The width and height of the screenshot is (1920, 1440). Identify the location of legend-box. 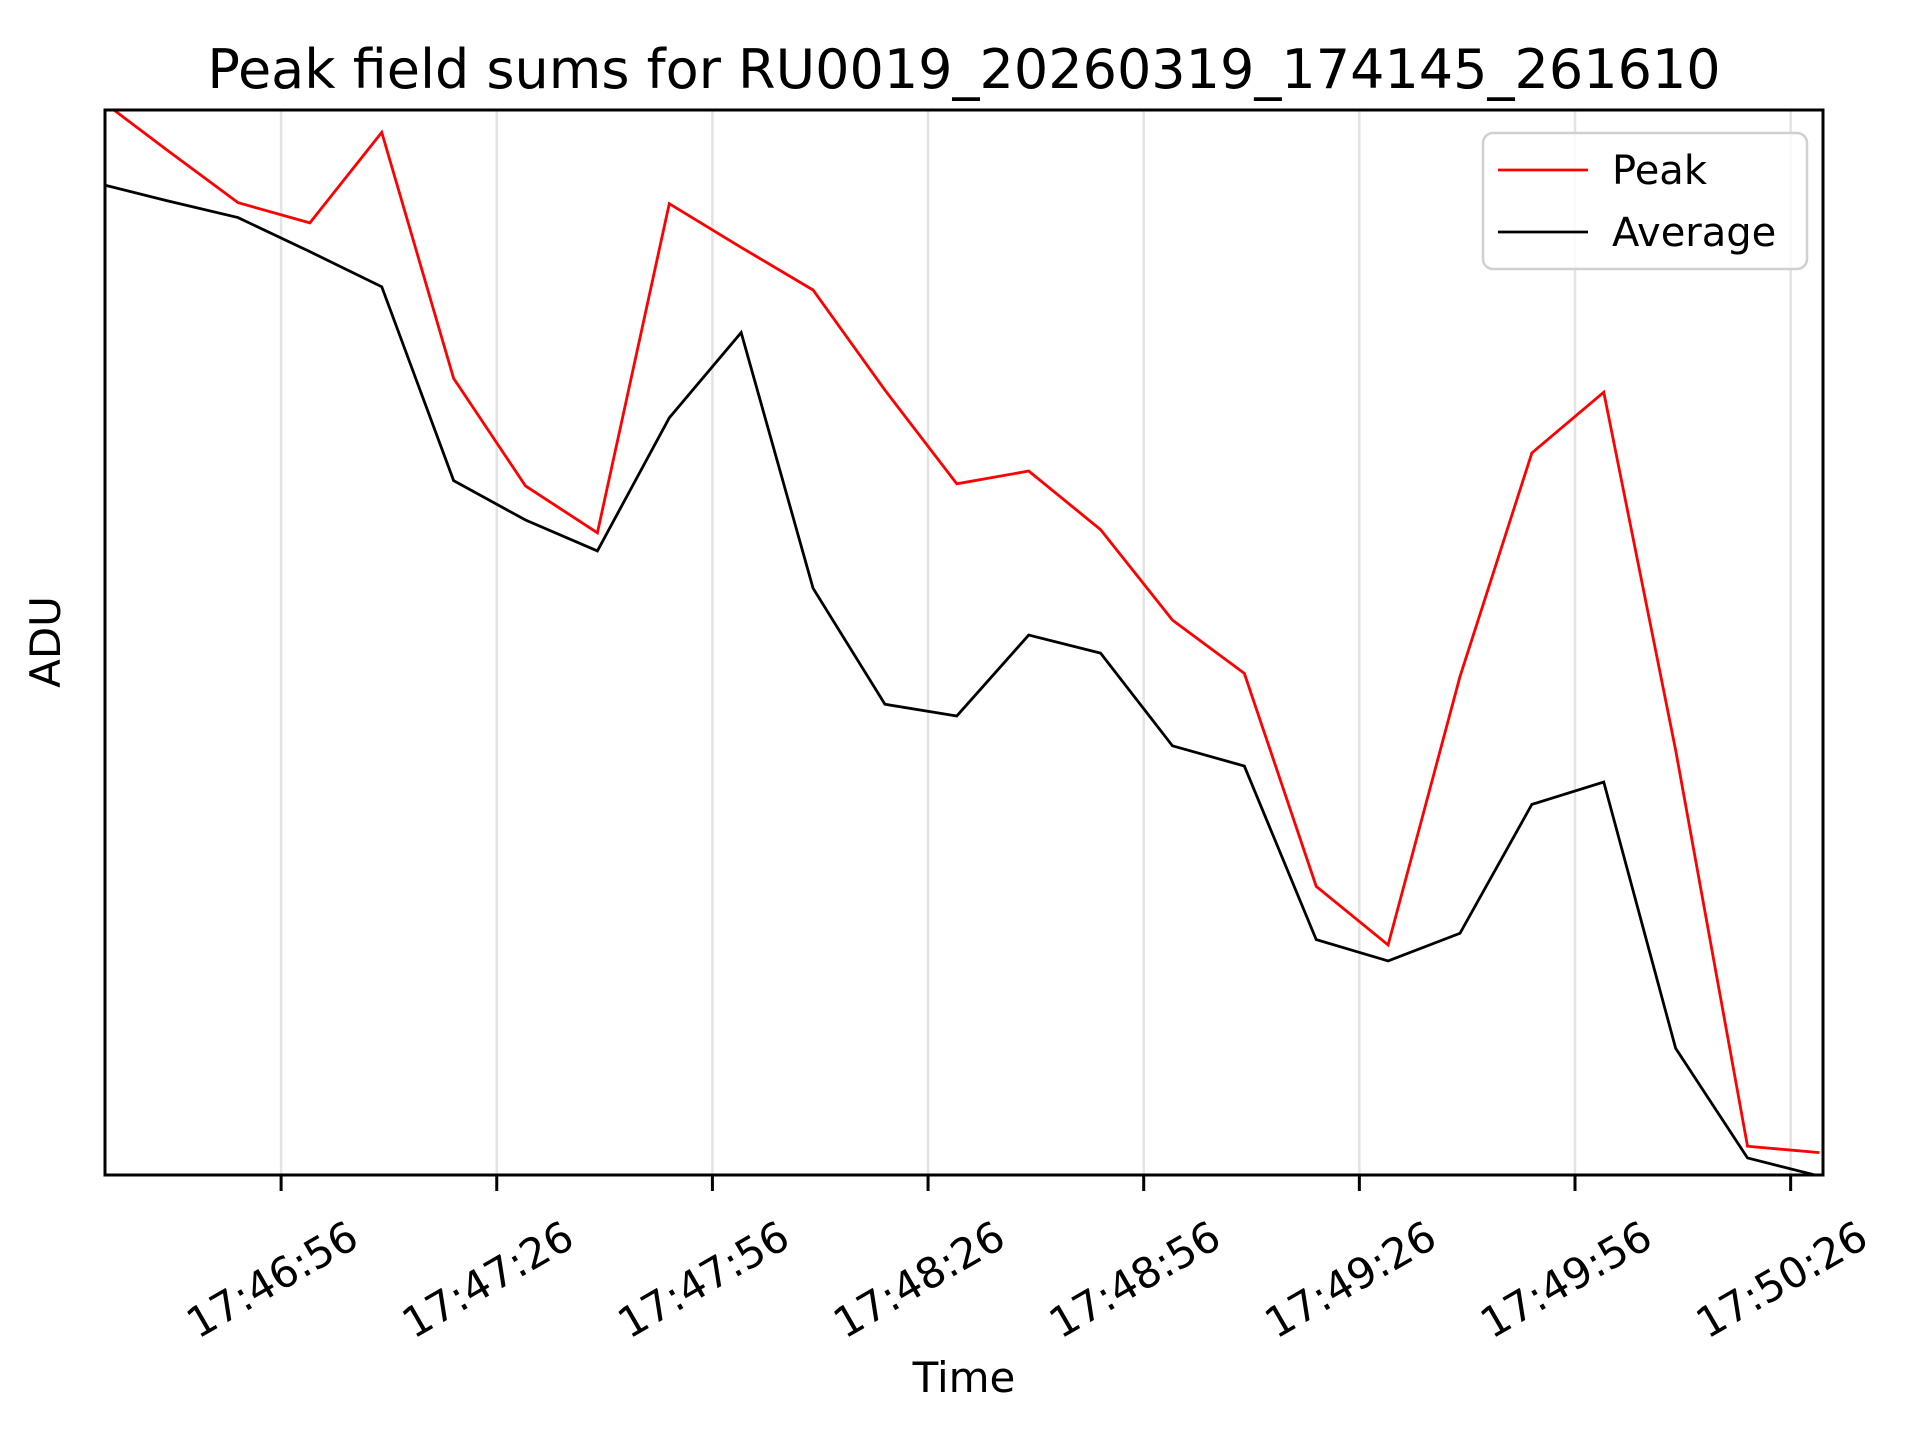
(1645, 201).